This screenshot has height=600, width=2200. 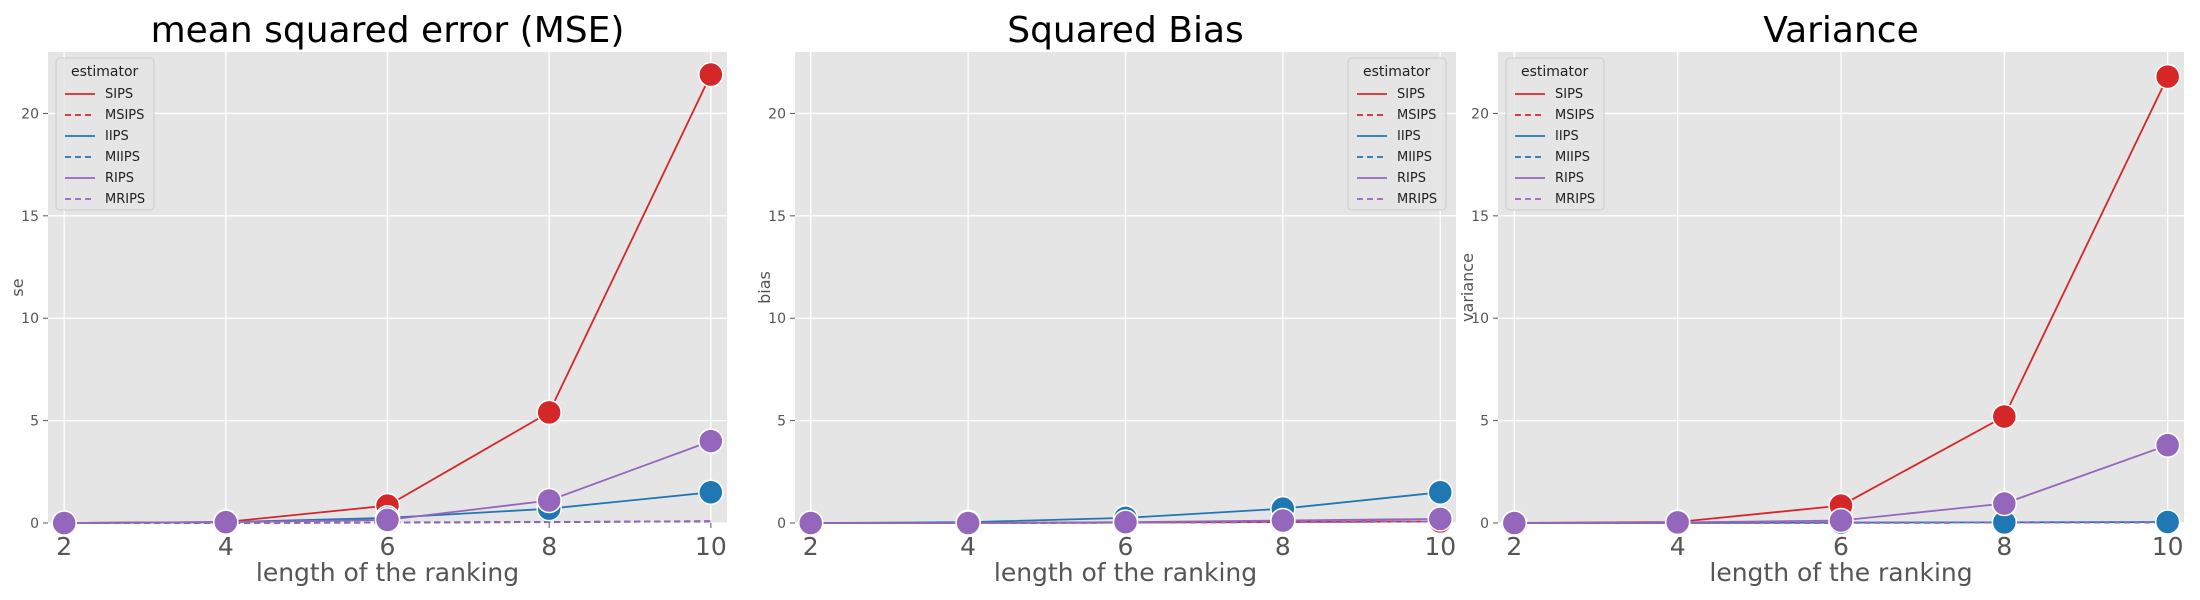 What do you see at coordinates (1841, 30) in the screenshot?
I see `chart-title: Variance` at bounding box center [1841, 30].